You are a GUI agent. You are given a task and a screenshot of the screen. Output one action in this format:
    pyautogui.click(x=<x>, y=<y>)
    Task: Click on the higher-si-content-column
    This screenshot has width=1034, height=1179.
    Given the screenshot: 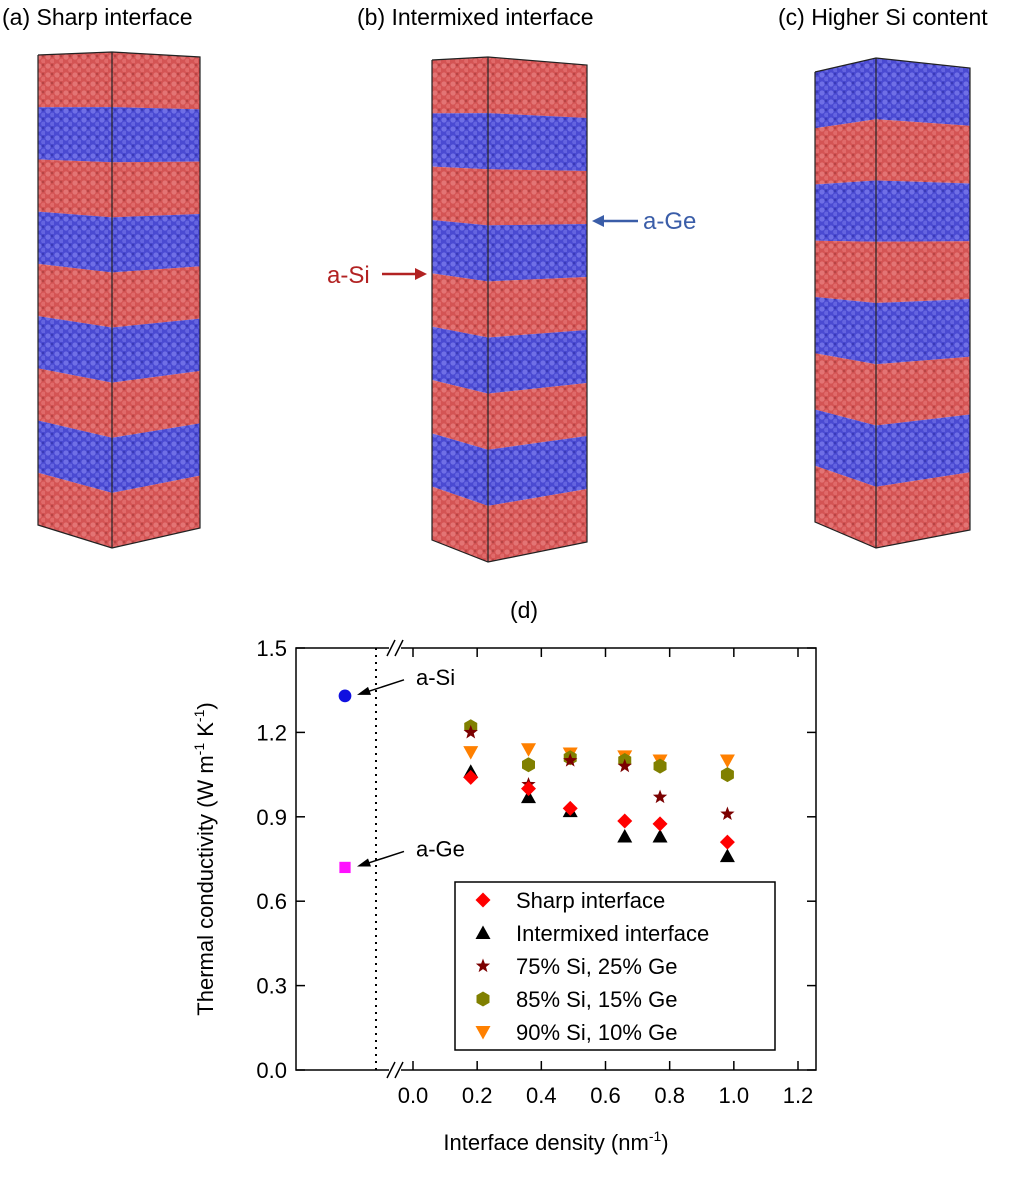 What is the action you would take?
    pyautogui.click(x=892, y=303)
    